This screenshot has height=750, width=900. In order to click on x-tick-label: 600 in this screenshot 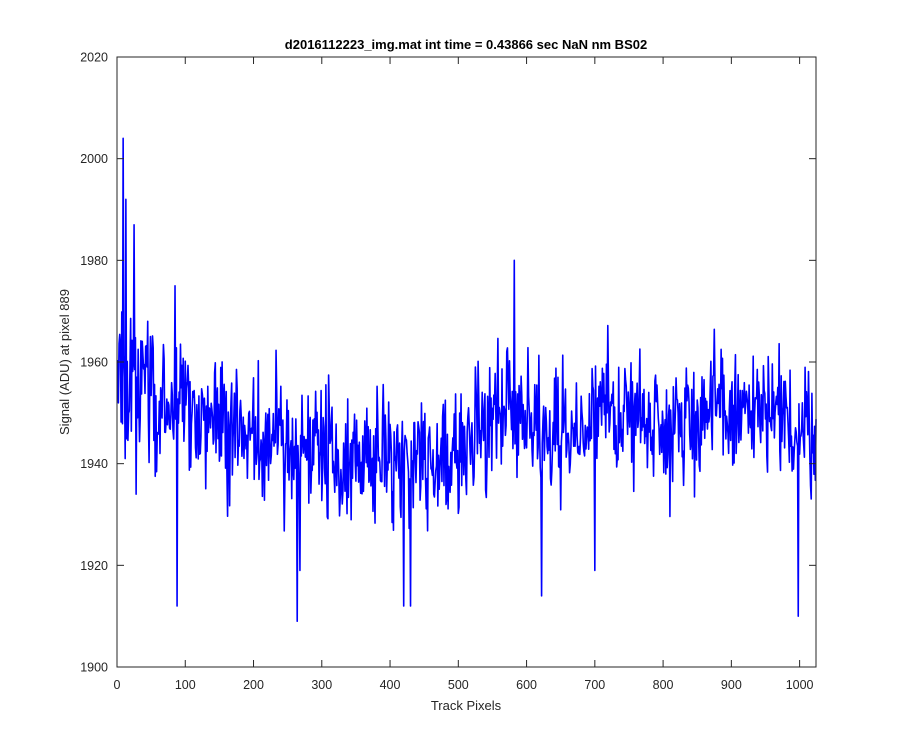, I will do `click(526, 685)`.